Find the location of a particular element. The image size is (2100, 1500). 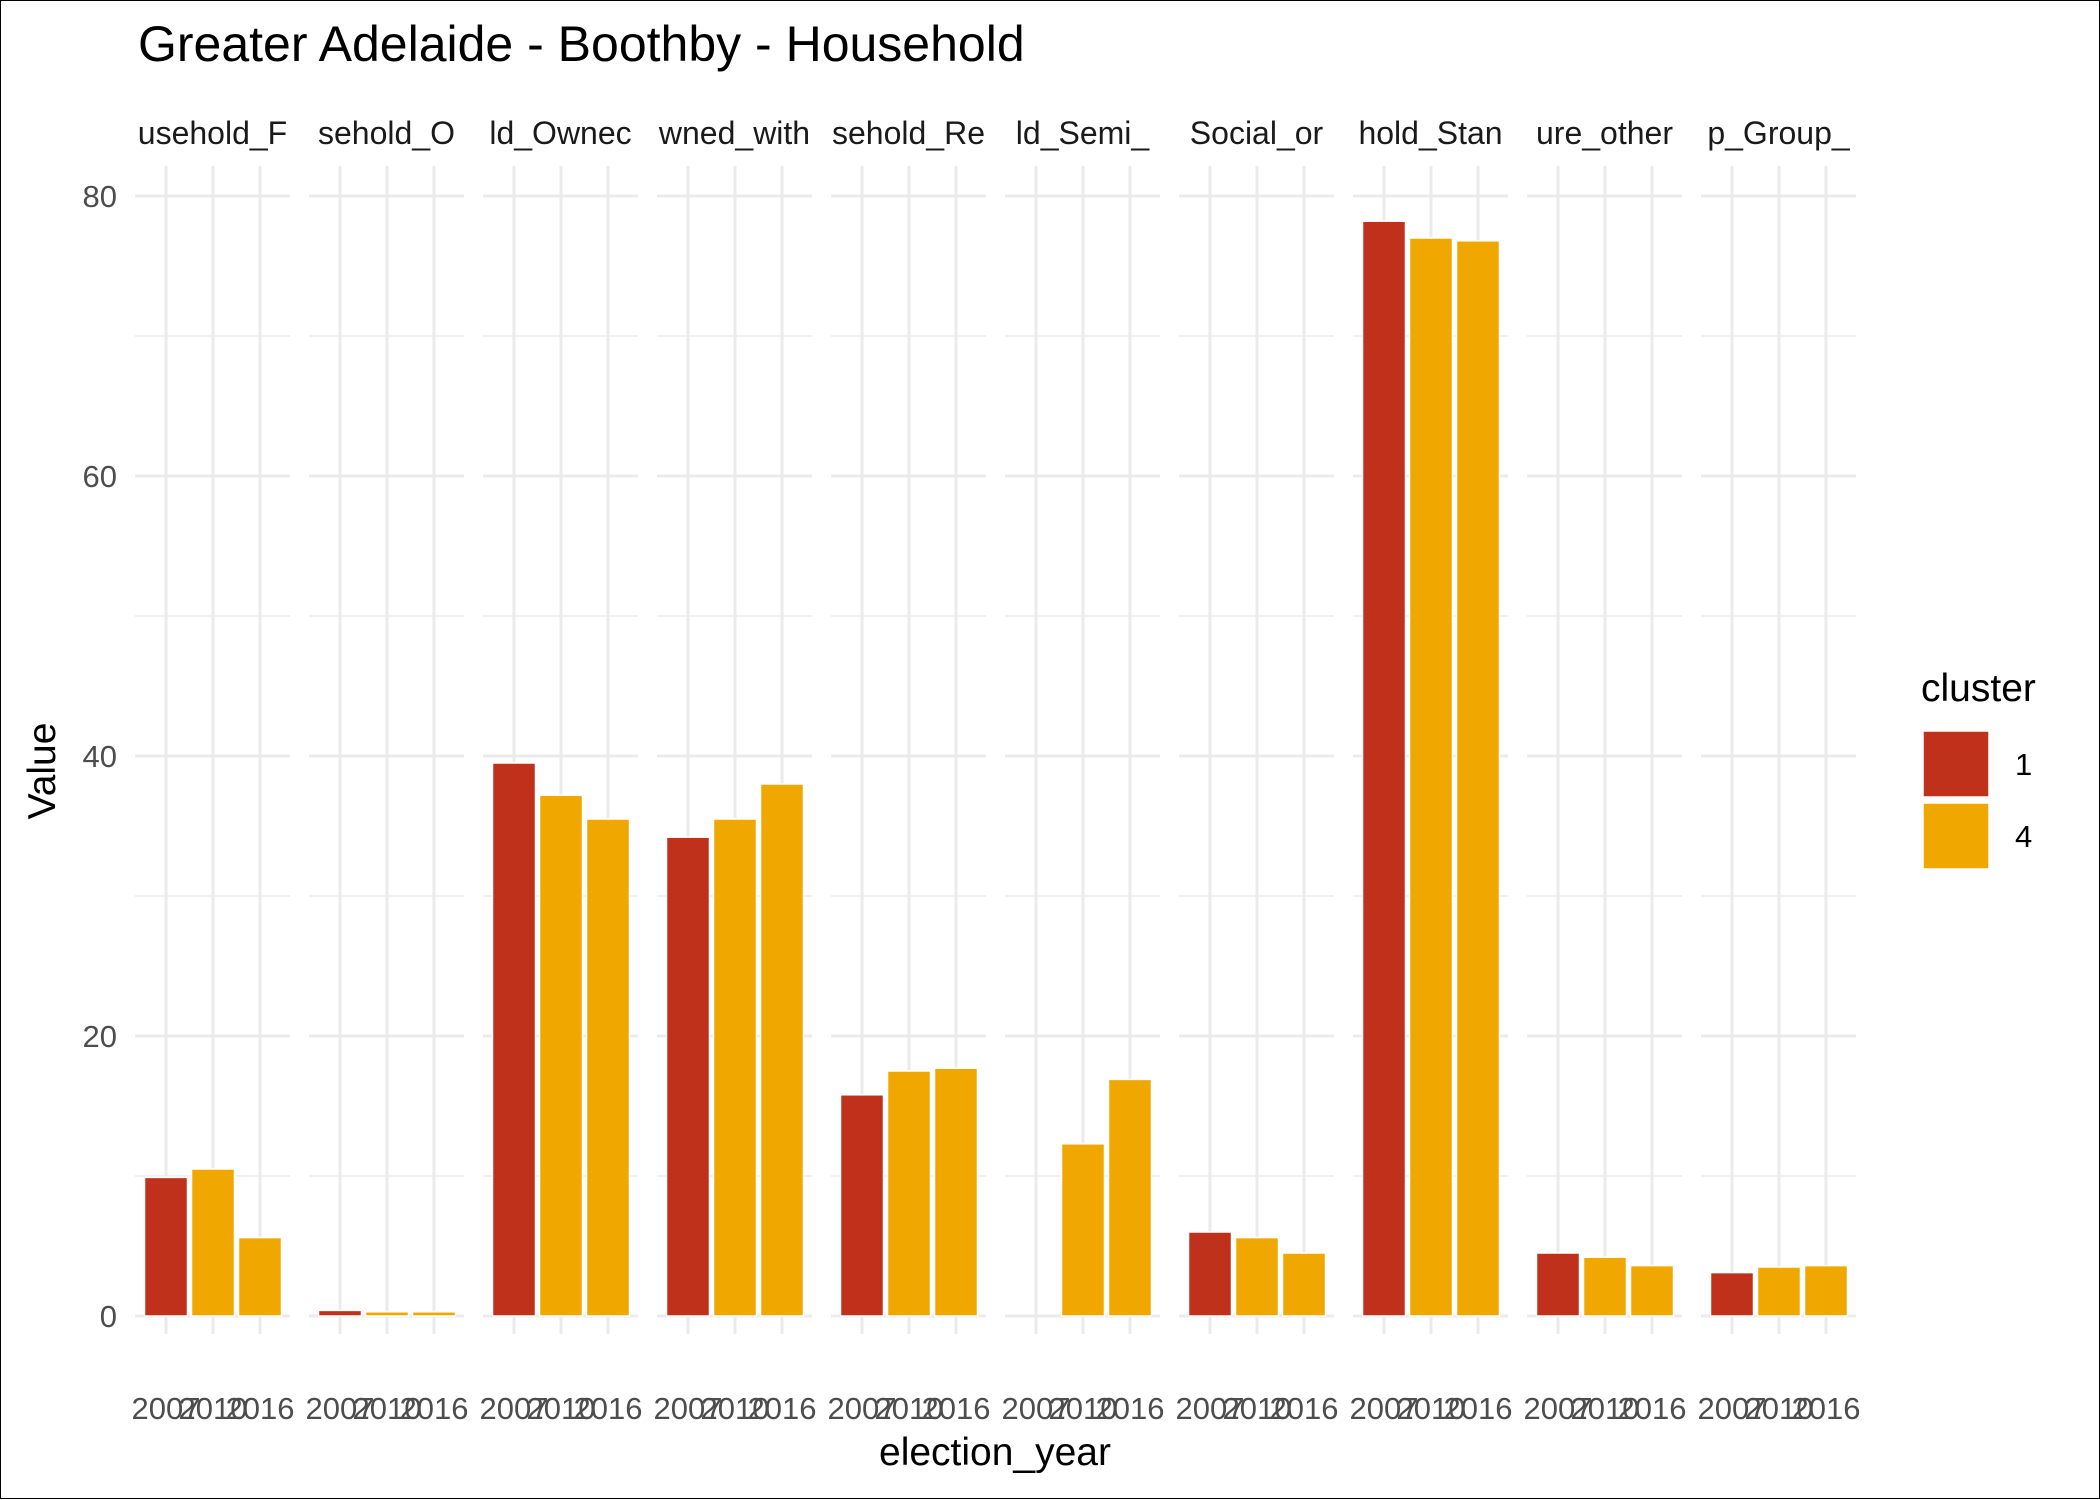

bar-social-or-2007 is located at coordinates (1210, 1274).